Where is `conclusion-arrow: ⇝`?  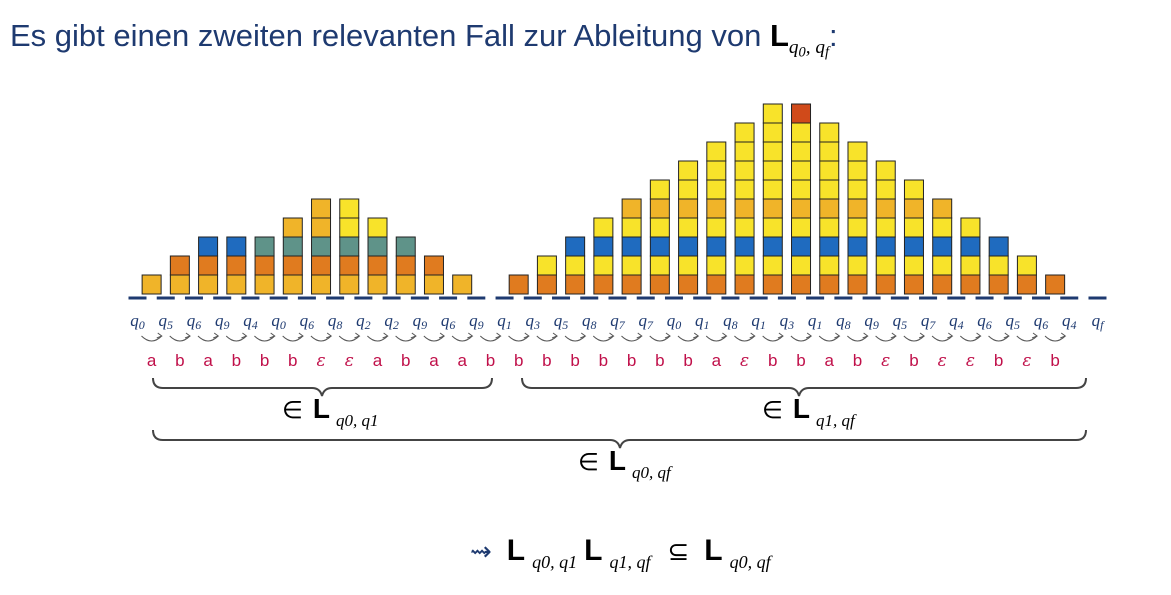 conclusion-arrow: ⇝ is located at coordinates (481, 552).